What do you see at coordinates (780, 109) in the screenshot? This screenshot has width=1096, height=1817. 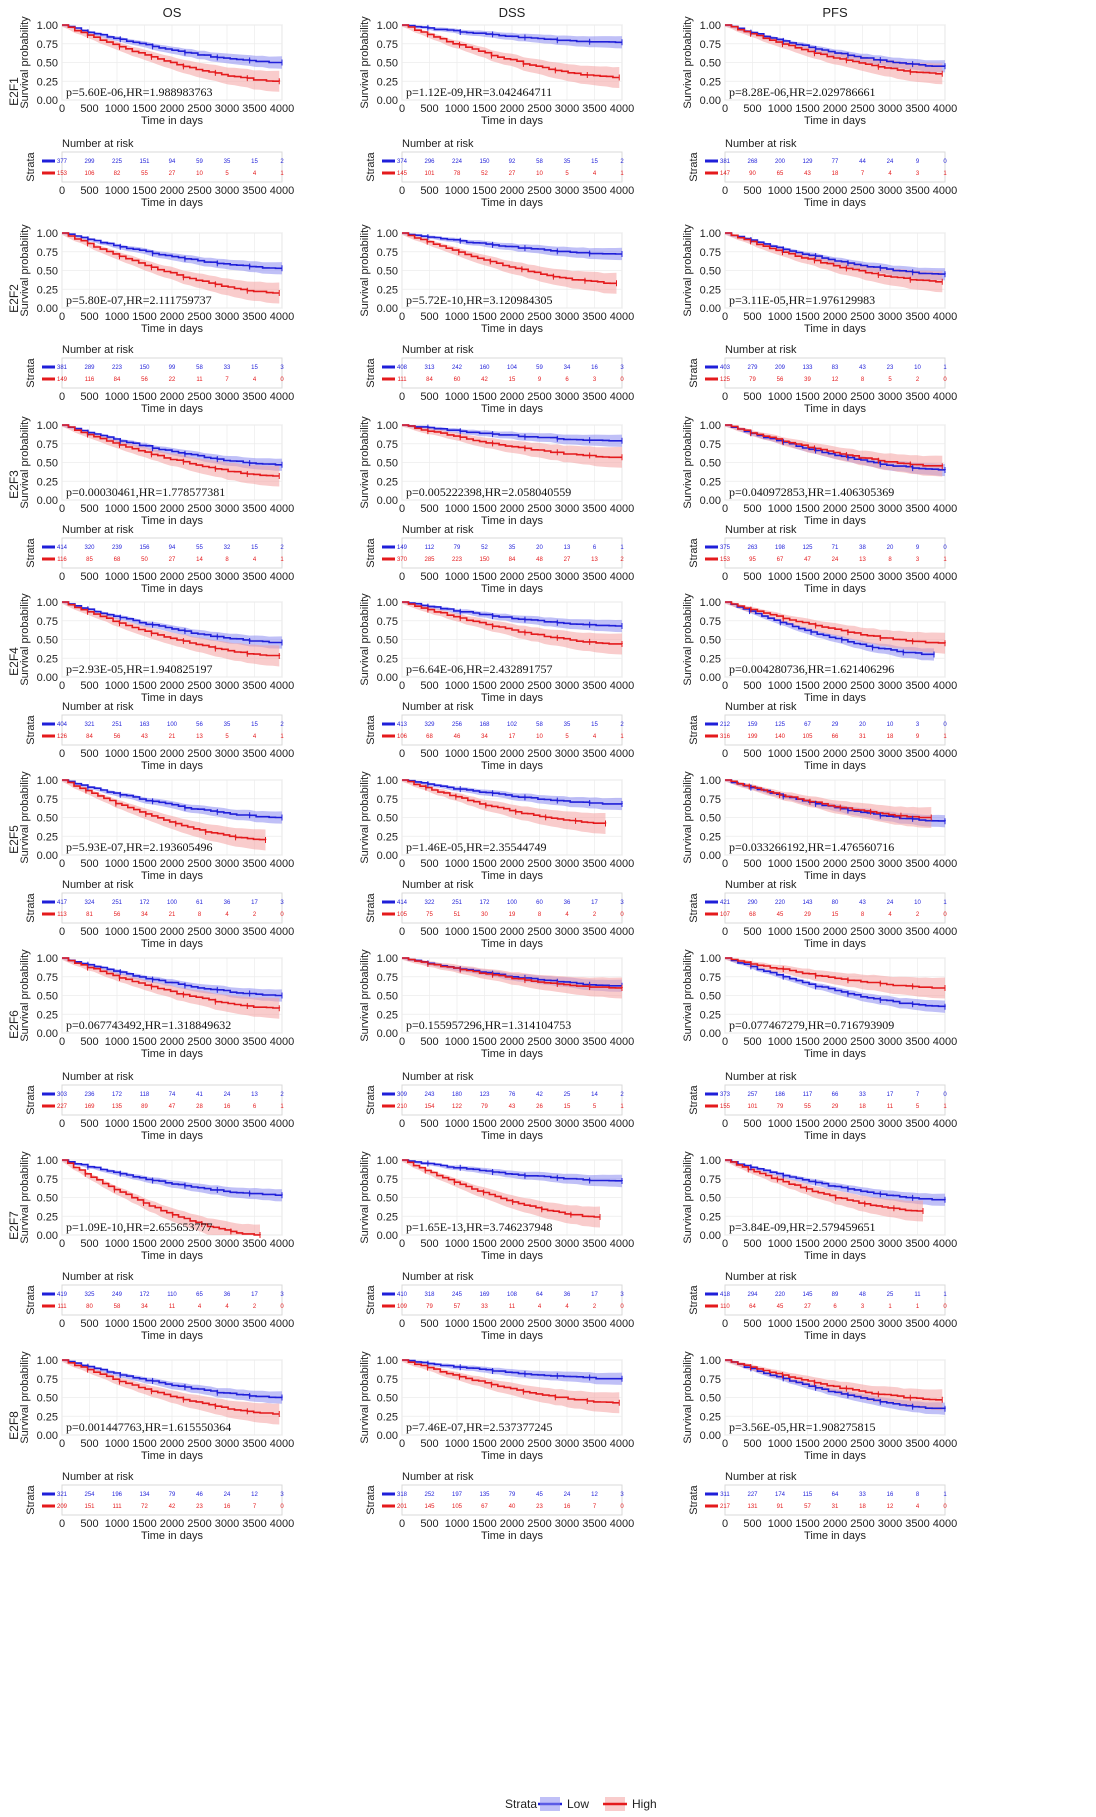 I see `x-tick-label: 1000` at bounding box center [780, 109].